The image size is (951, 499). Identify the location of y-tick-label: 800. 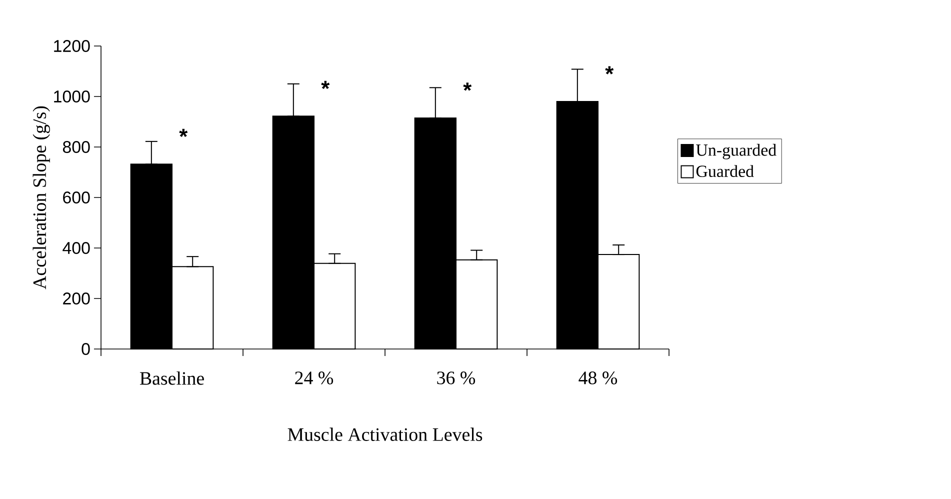
(76, 146).